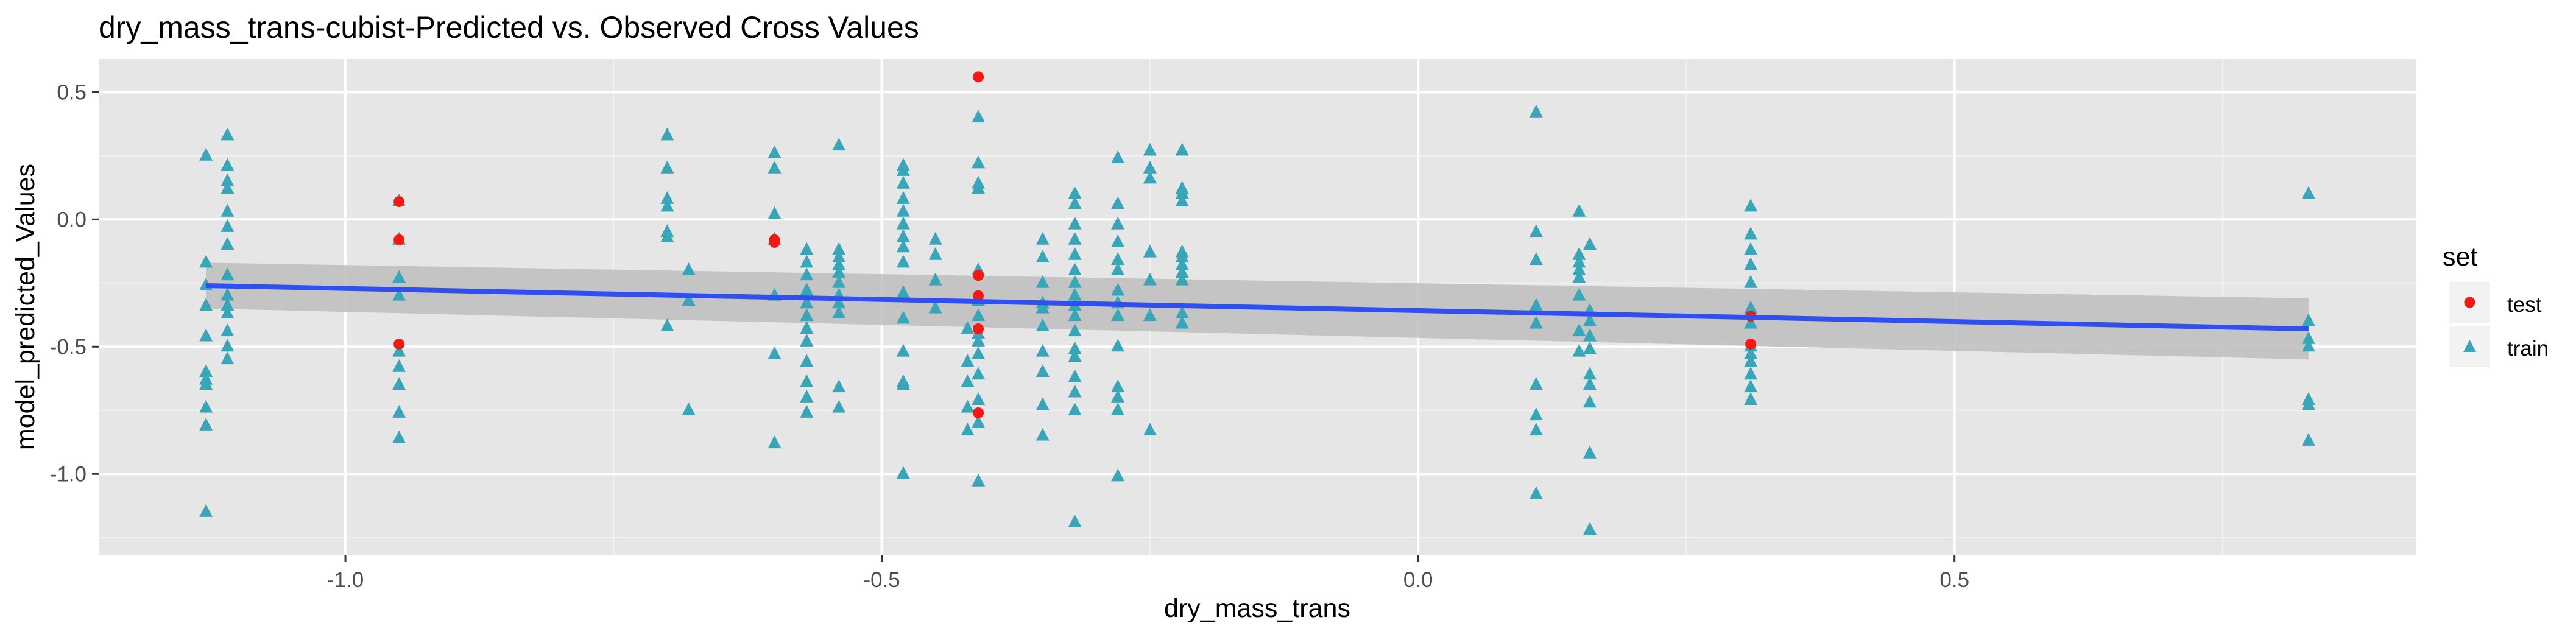 This screenshot has height=637, width=2576. Describe the element at coordinates (345, 580) in the screenshot. I see `x-tick-label: -1.0` at that location.